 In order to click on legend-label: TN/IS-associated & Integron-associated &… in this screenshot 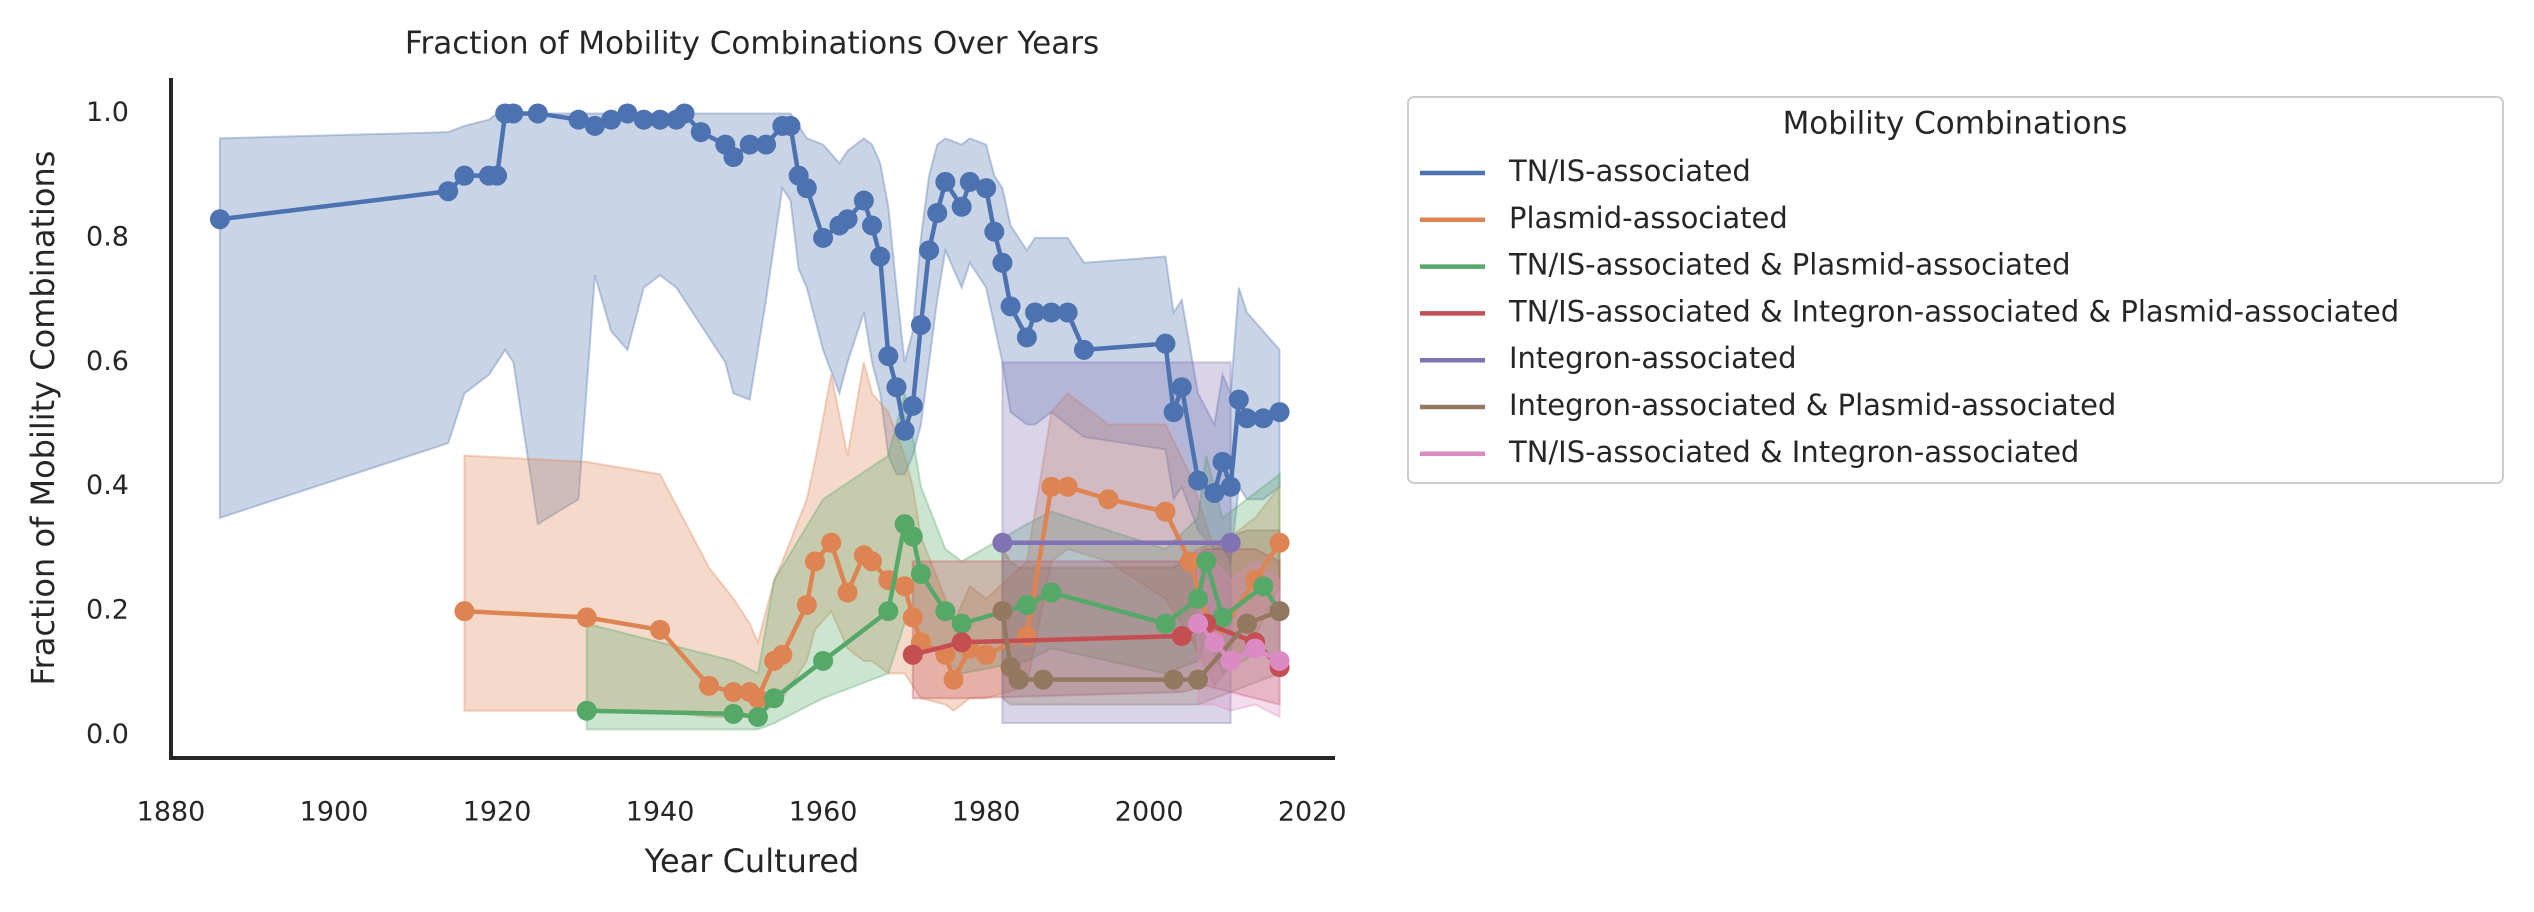, I will do `click(1953, 311)`.